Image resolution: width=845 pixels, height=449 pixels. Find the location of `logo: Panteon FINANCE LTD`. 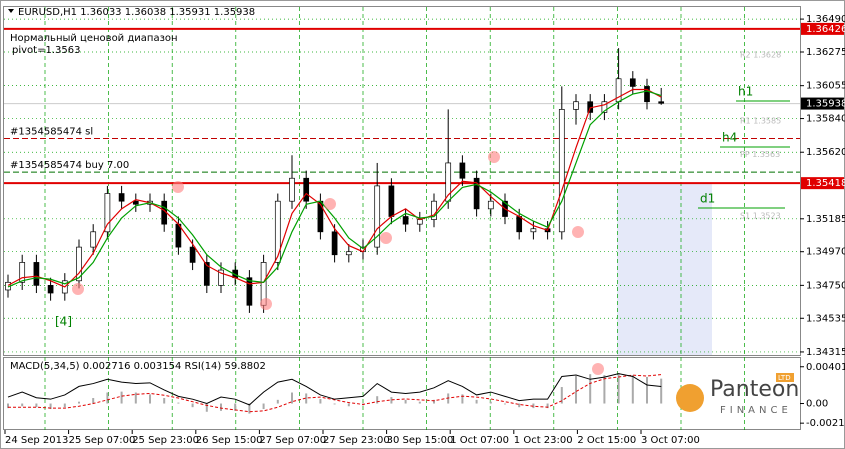

logo: Panteon FINANCE LTD is located at coordinates (737, 394).